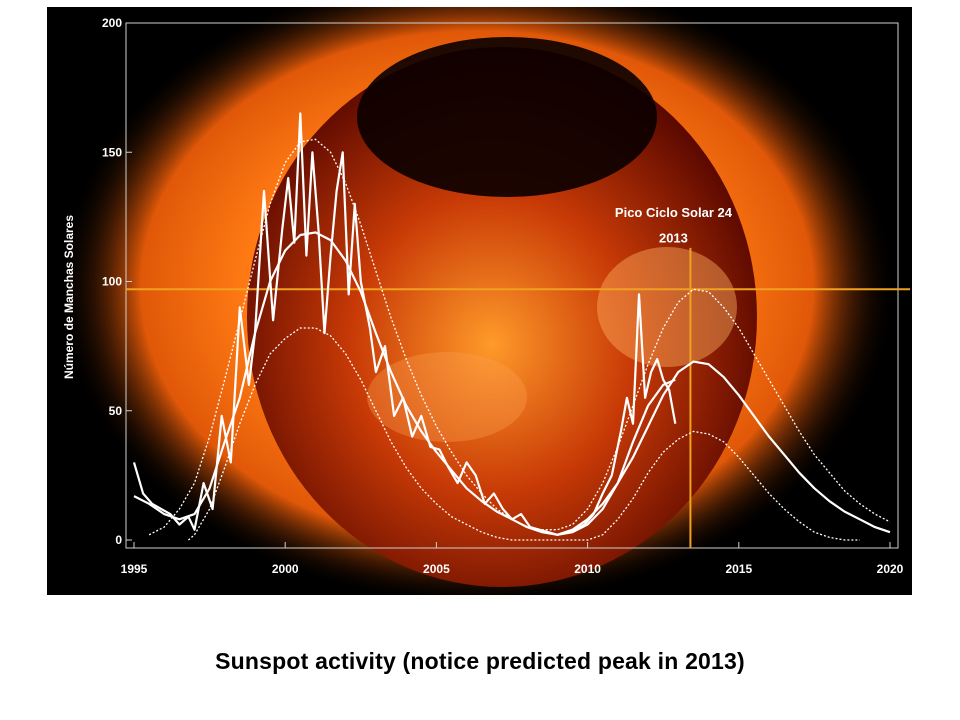  I want to click on annotation-label: 2013, so click(673, 238).